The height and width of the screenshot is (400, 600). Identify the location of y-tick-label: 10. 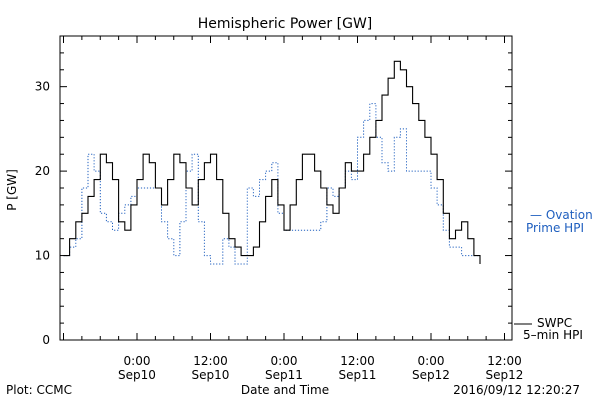
(42, 256).